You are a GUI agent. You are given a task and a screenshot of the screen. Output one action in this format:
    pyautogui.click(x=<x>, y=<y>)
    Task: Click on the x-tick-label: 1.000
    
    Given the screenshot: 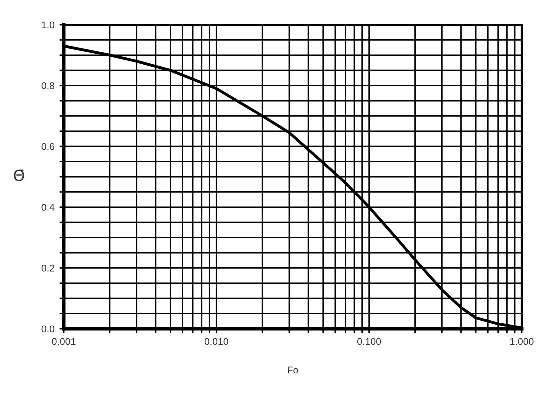 What is the action you would take?
    pyautogui.click(x=522, y=342)
    